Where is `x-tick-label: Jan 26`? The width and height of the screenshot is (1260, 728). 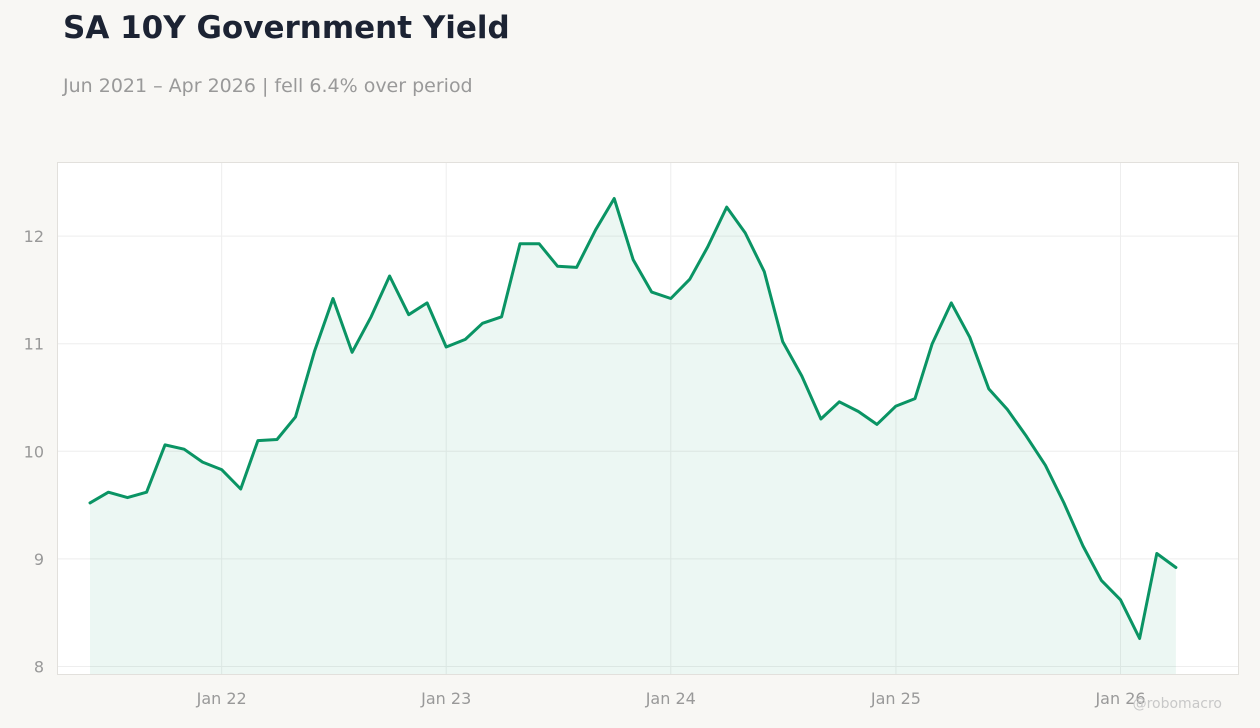
x-tick-label: Jan 26 is located at coordinates (1119, 698).